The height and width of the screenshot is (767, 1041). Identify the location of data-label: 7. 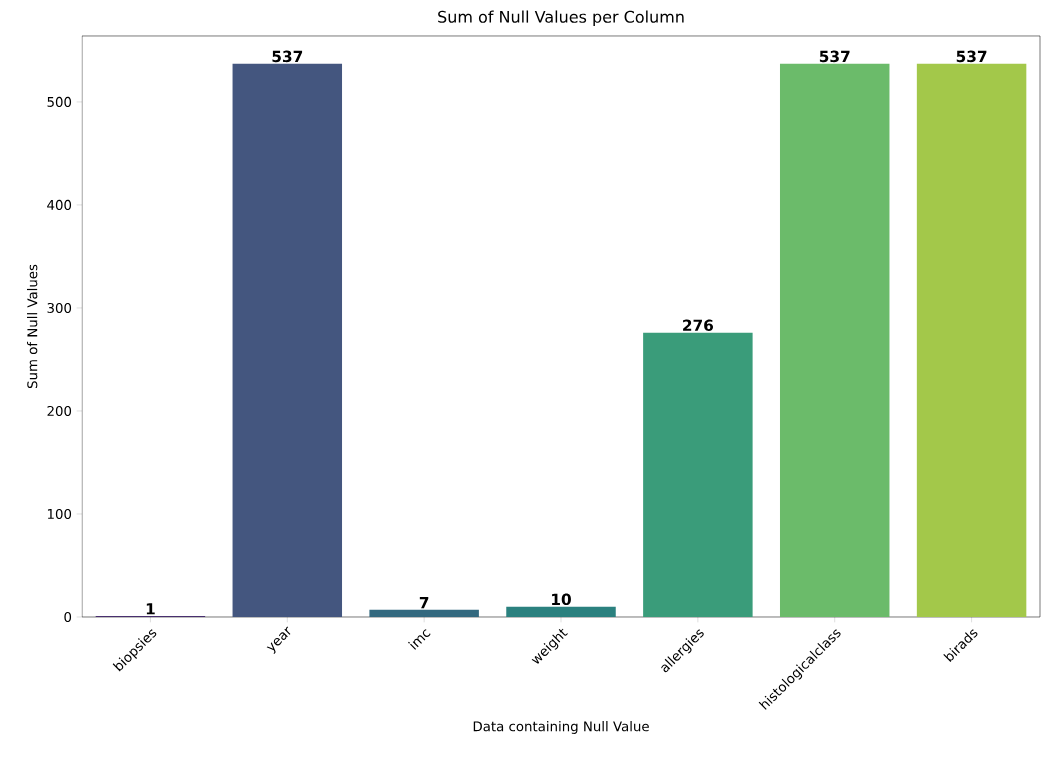
(424, 603).